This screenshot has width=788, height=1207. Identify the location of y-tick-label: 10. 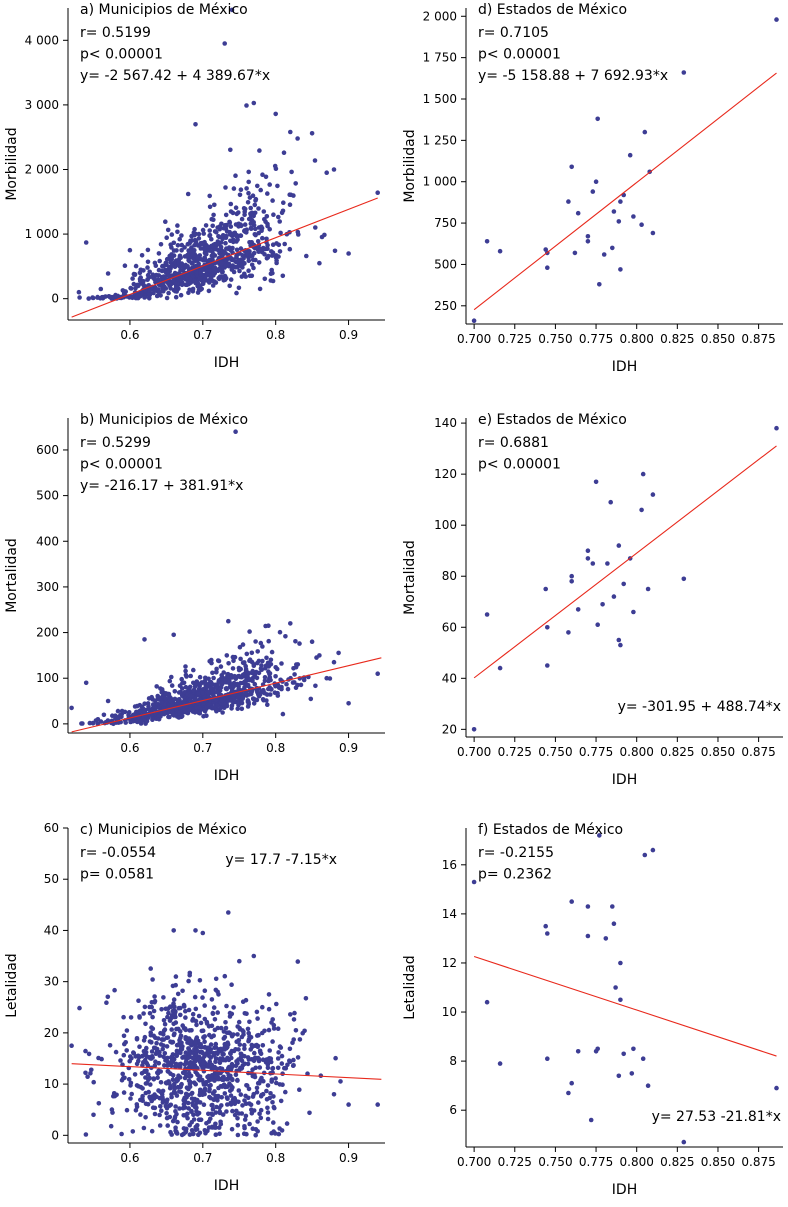
(449, 1012).